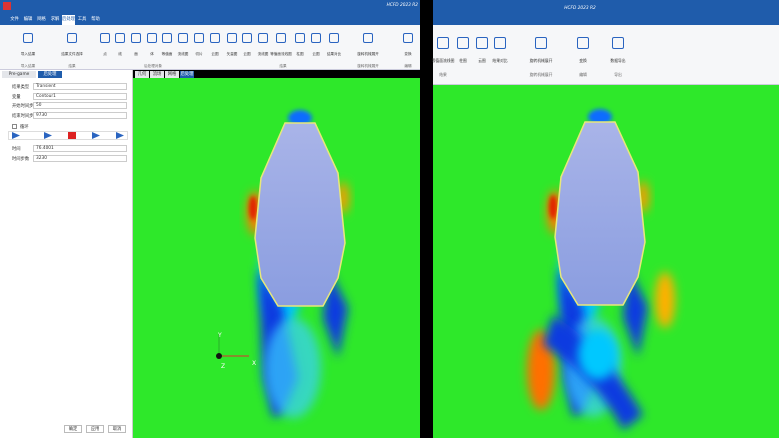 This screenshot has width=779, height=438. Describe the element at coordinates (16, 97) in the screenshot. I see `field-label: 变量` at that location.